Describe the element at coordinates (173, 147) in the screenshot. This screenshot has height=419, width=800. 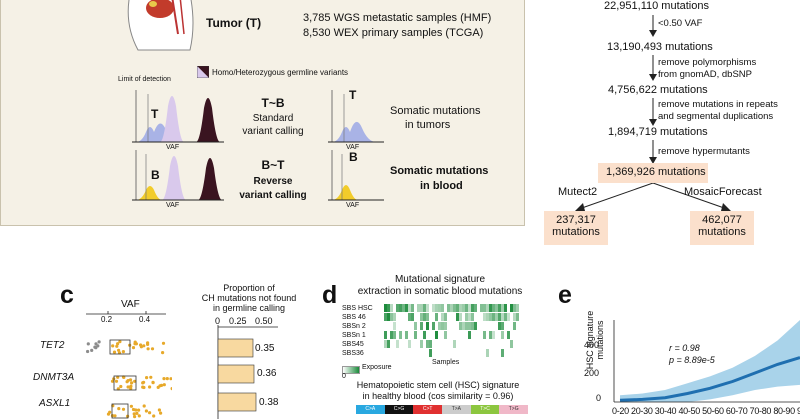
I see `vaf-axis-label-1: VAF` at that location.